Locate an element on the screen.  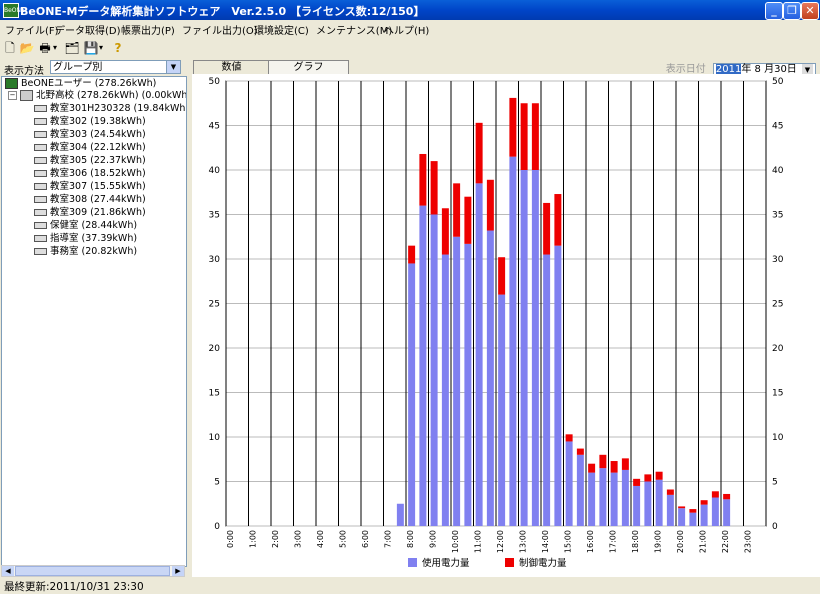
menu-file: ファイル(F) is located at coordinates (32, 31).